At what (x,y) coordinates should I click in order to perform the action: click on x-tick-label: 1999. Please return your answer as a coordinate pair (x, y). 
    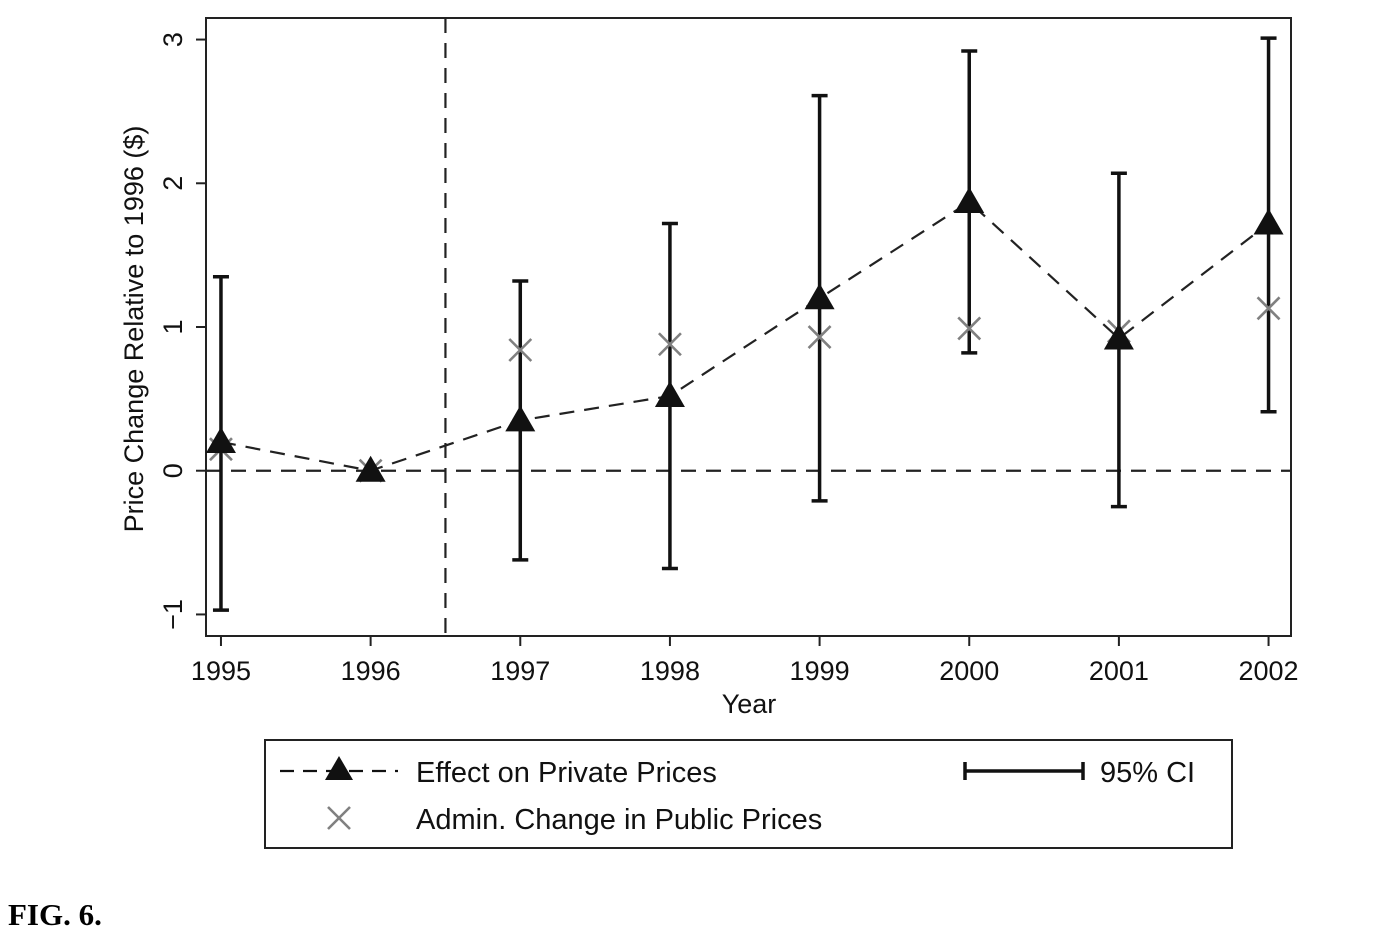
    Looking at the image, I should click on (820, 671).